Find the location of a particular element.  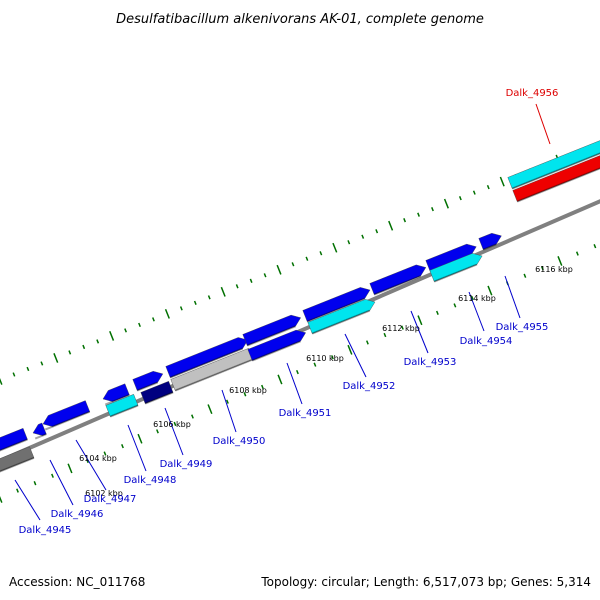

gene-label: Dalk_4946 is located at coordinates (77, 514).